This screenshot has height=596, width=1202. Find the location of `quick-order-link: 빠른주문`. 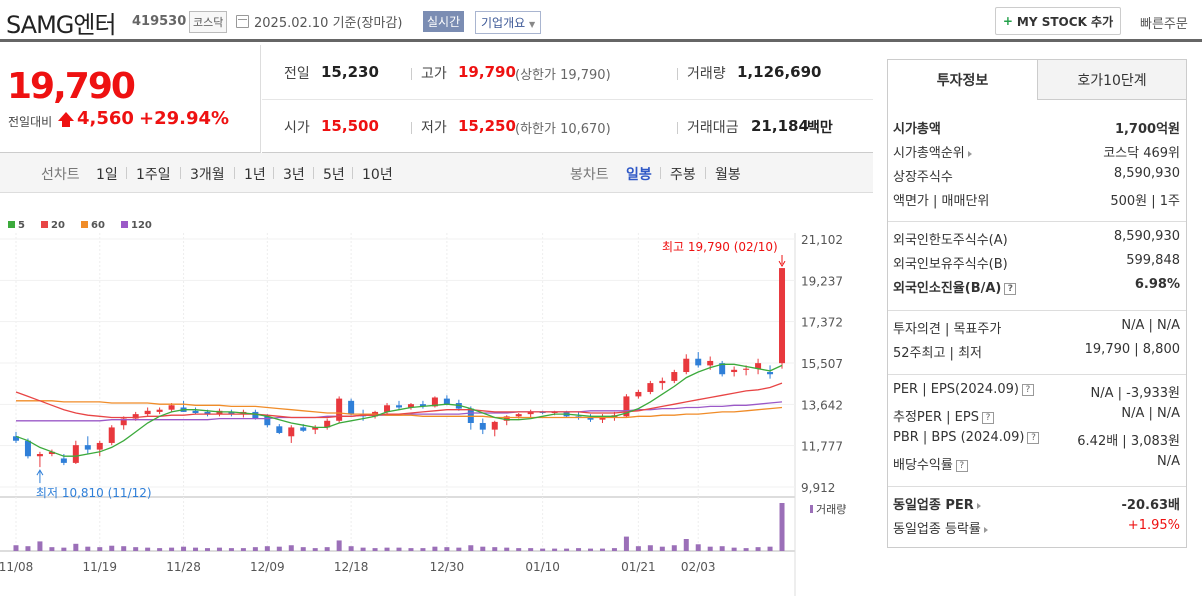

quick-order-link: 빠른주문 is located at coordinates (1164, 24).